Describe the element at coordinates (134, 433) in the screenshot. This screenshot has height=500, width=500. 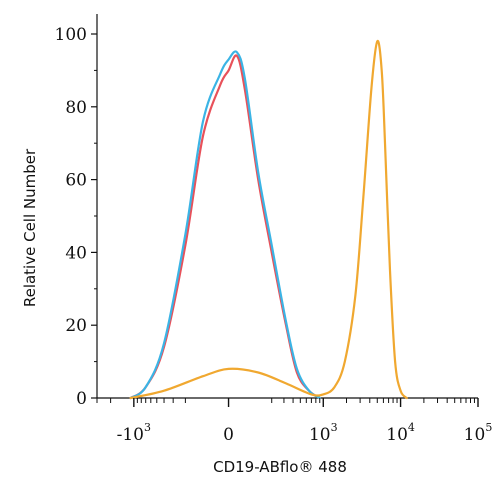
I see `x-tick-label: -103` at that location.